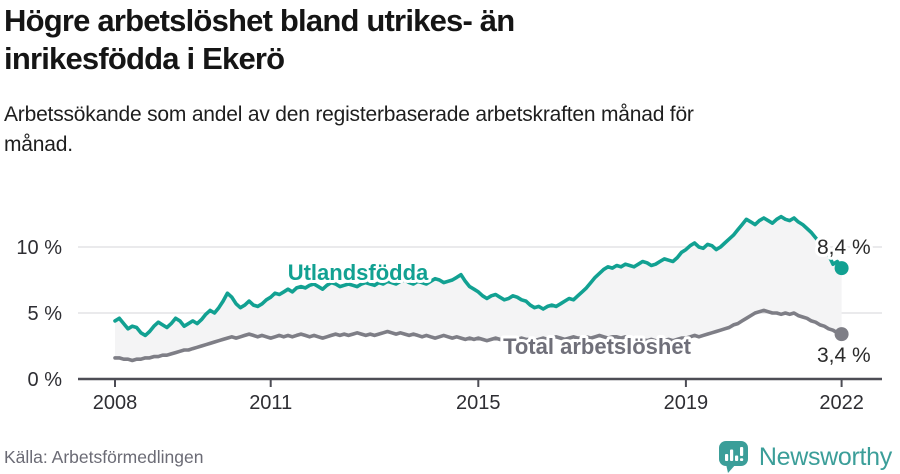 This screenshot has height=474, width=900. I want to click on y-tick-label-10: 10 %, so click(39, 248).